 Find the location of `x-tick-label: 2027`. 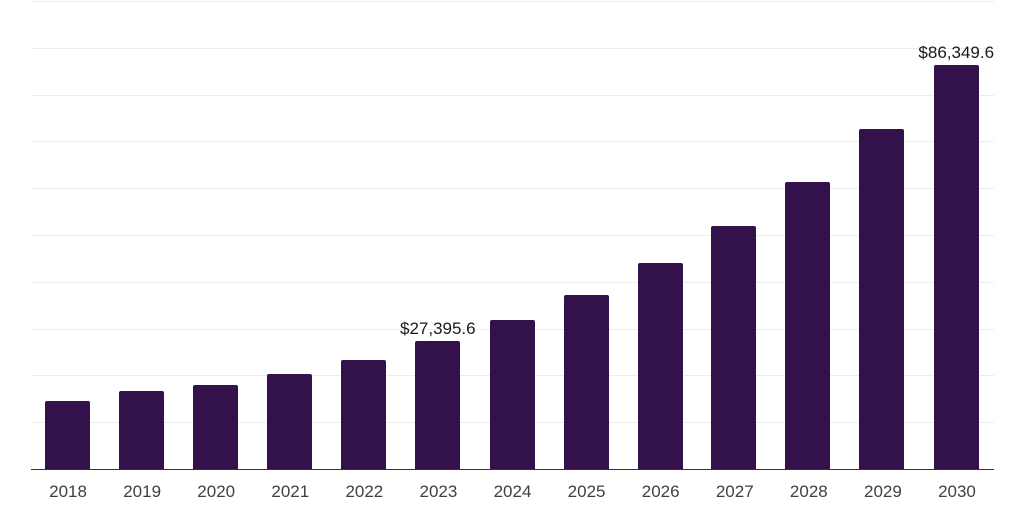

x-tick-label: 2027 is located at coordinates (734, 491).